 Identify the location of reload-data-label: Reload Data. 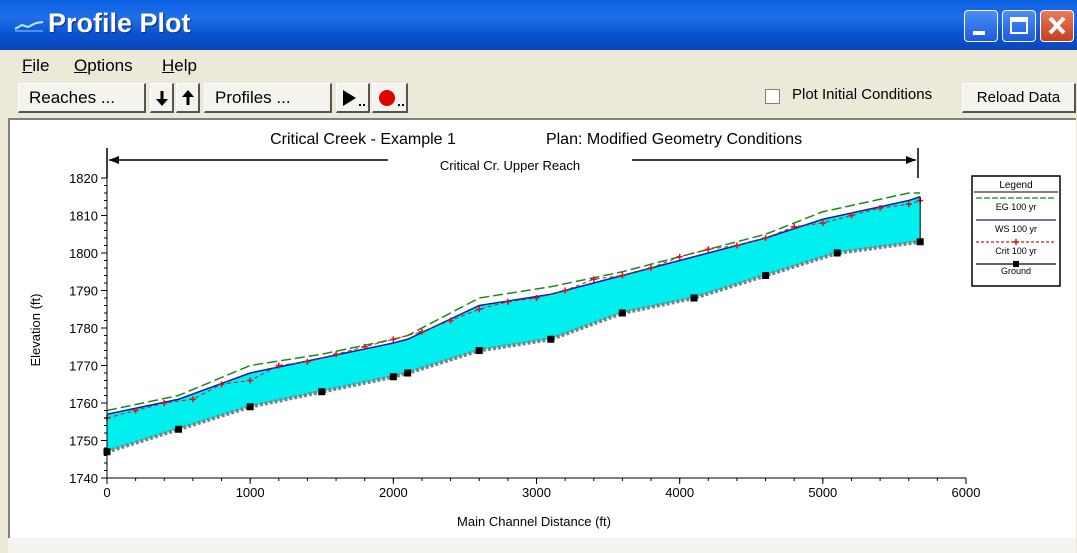
(1018, 97).